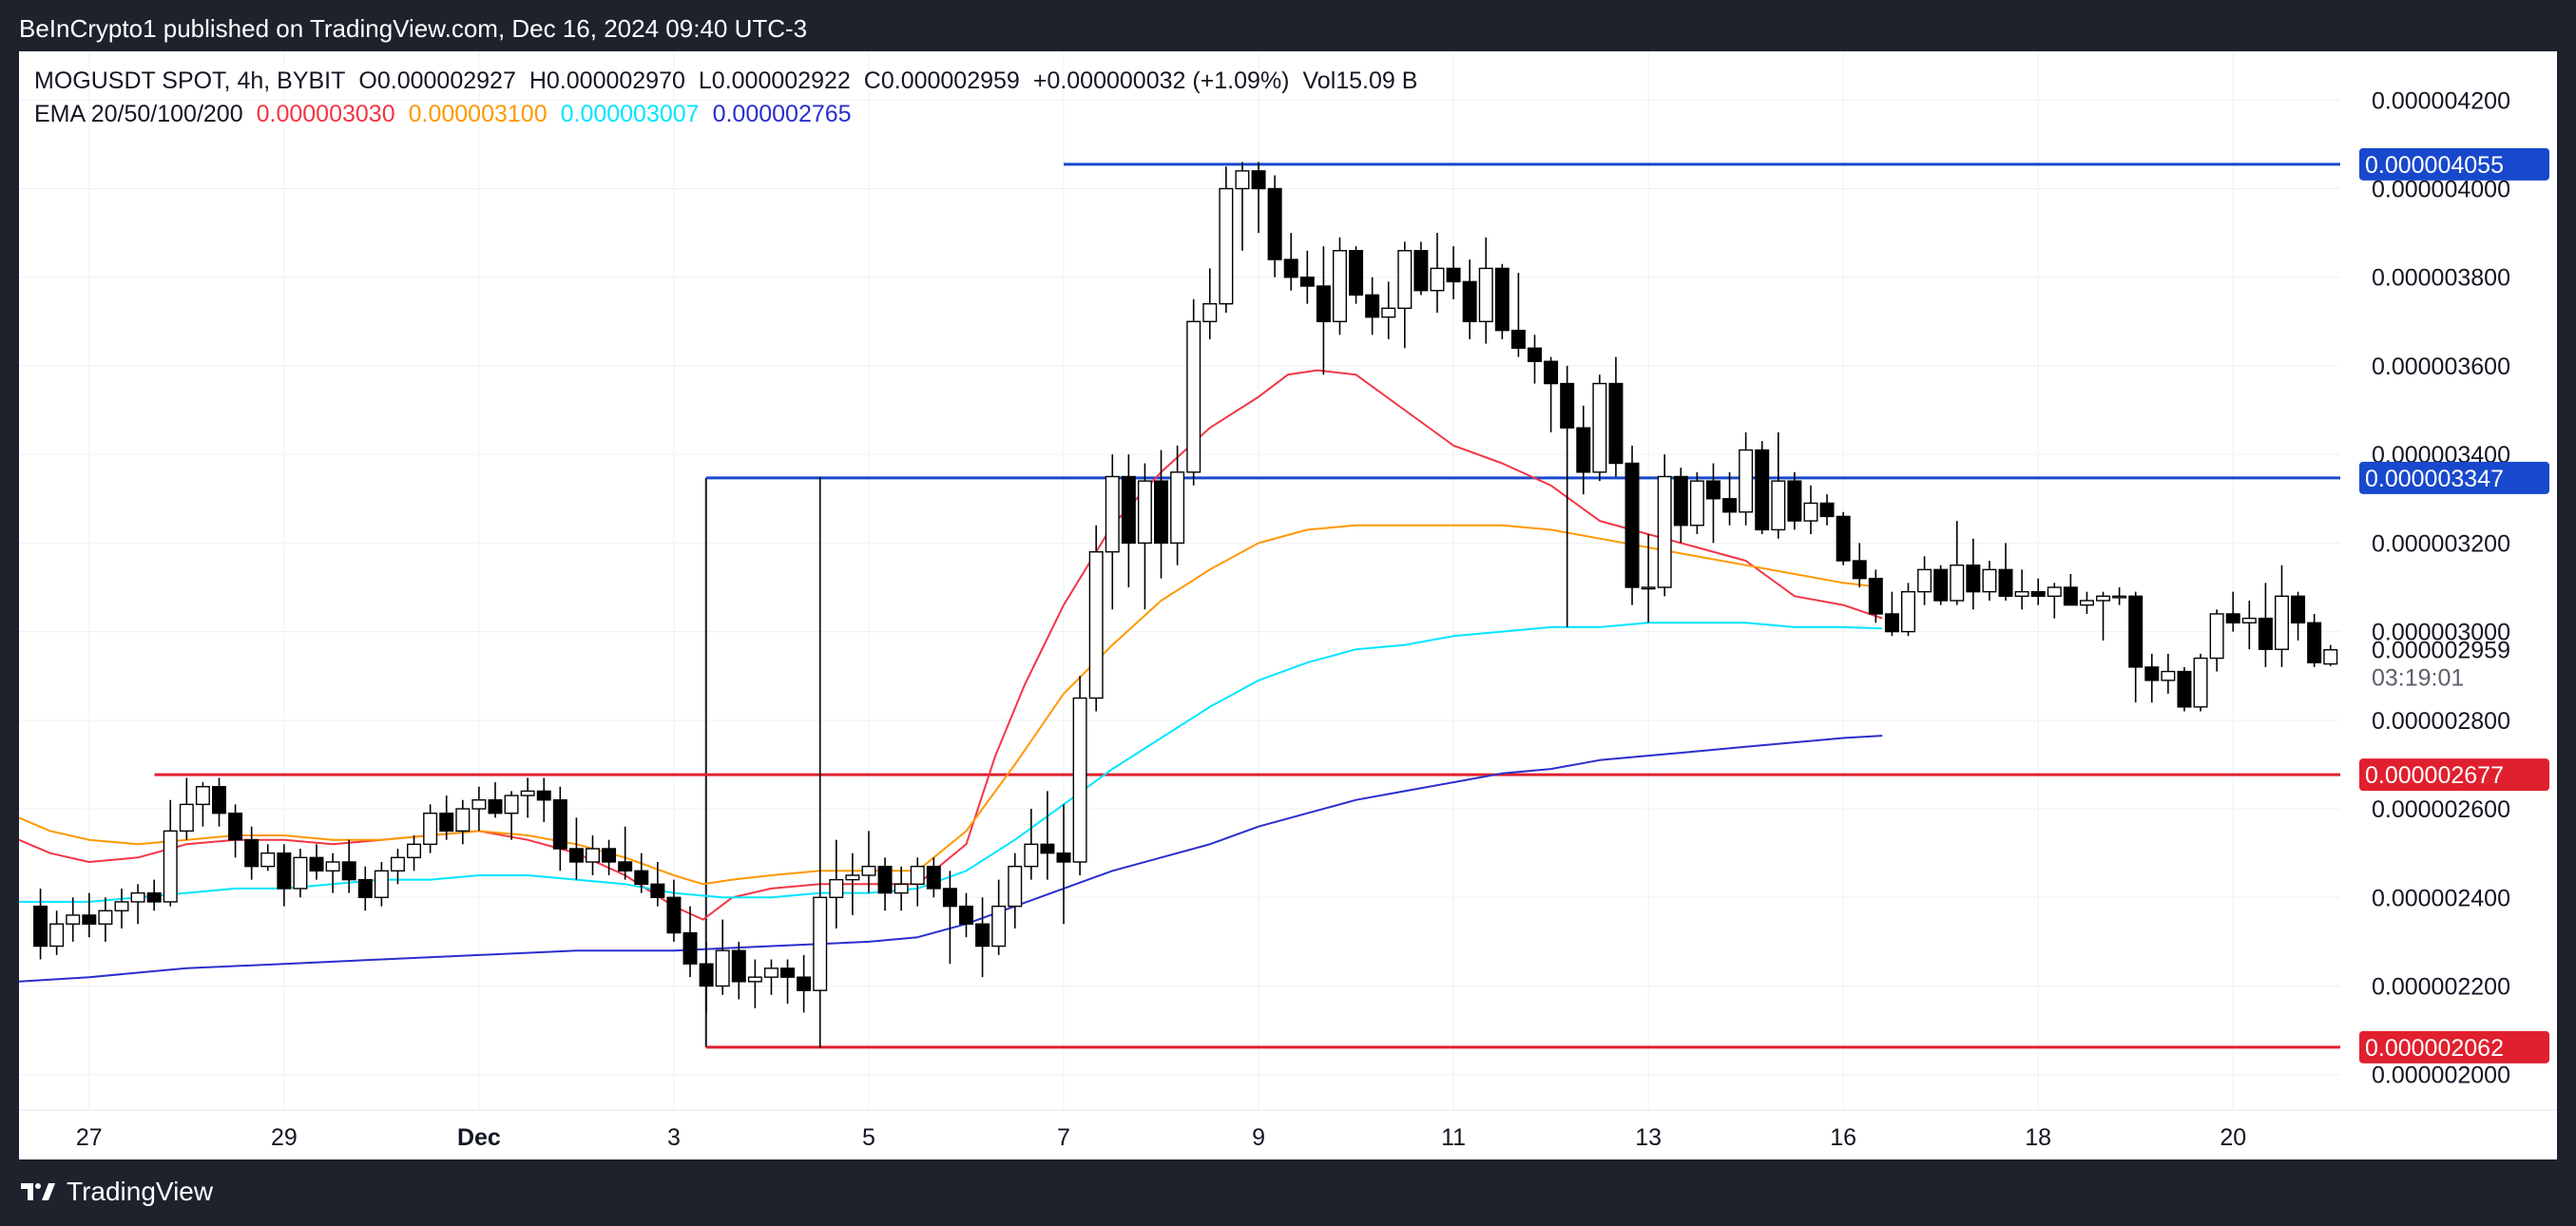 Image resolution: width=2576 pixels, height=1226 pixels. I want to click on price-axis-label: 0.000002800, so click(2441, 722).